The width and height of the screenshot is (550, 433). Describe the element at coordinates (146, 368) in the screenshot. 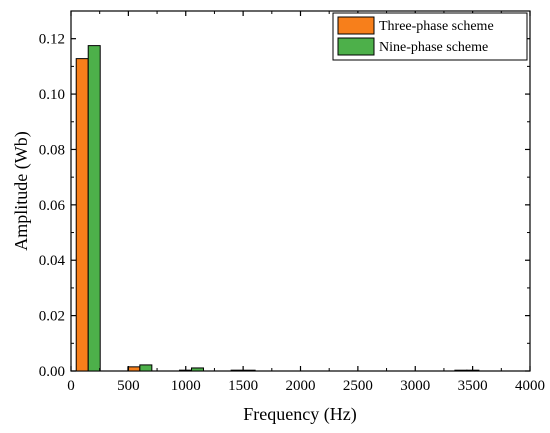

I see `bar-nine-phase-600hz` at that location.